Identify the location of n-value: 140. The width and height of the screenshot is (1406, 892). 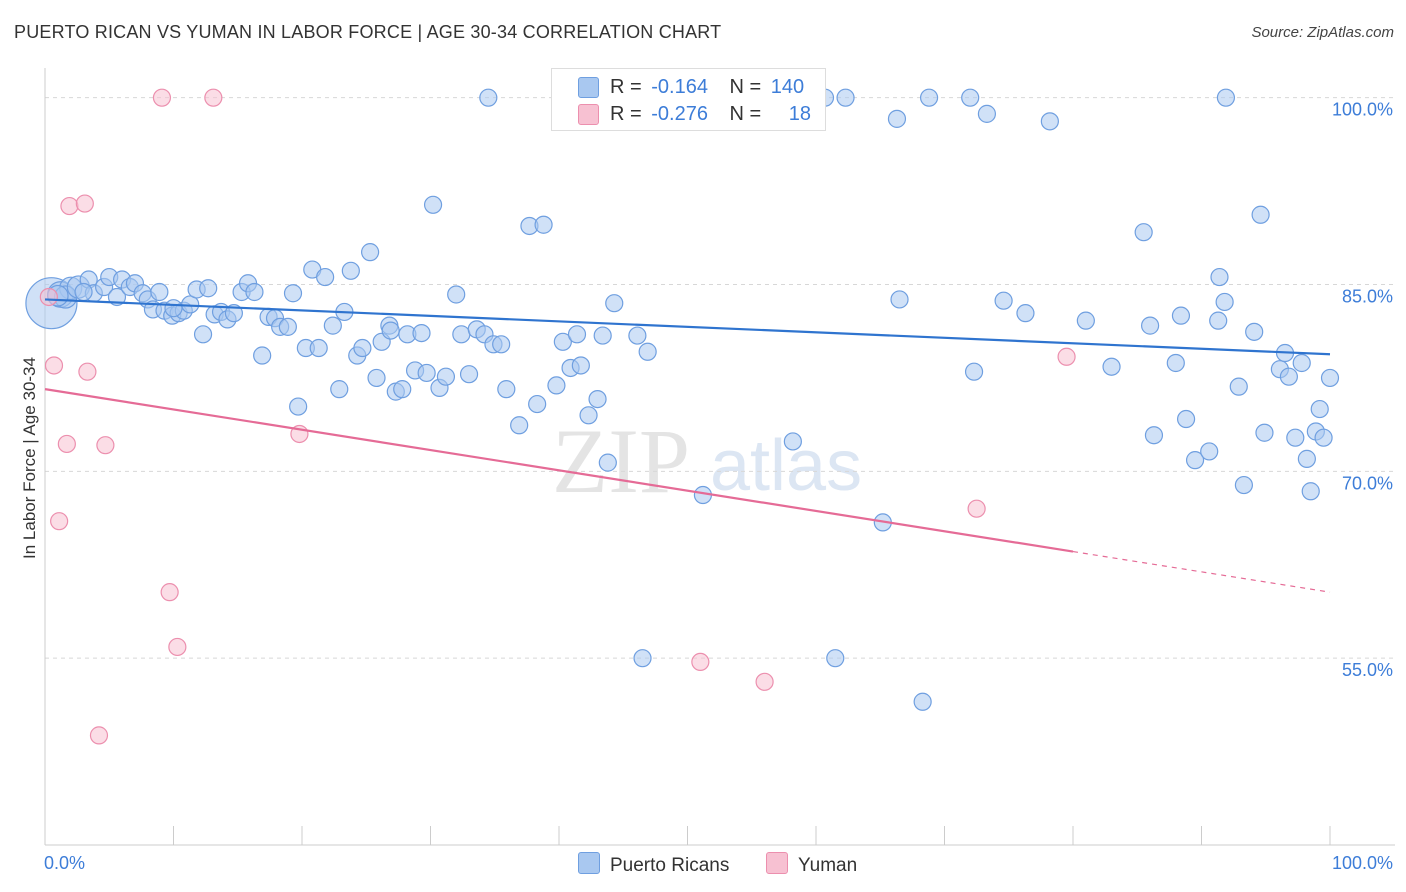
(787, 87).